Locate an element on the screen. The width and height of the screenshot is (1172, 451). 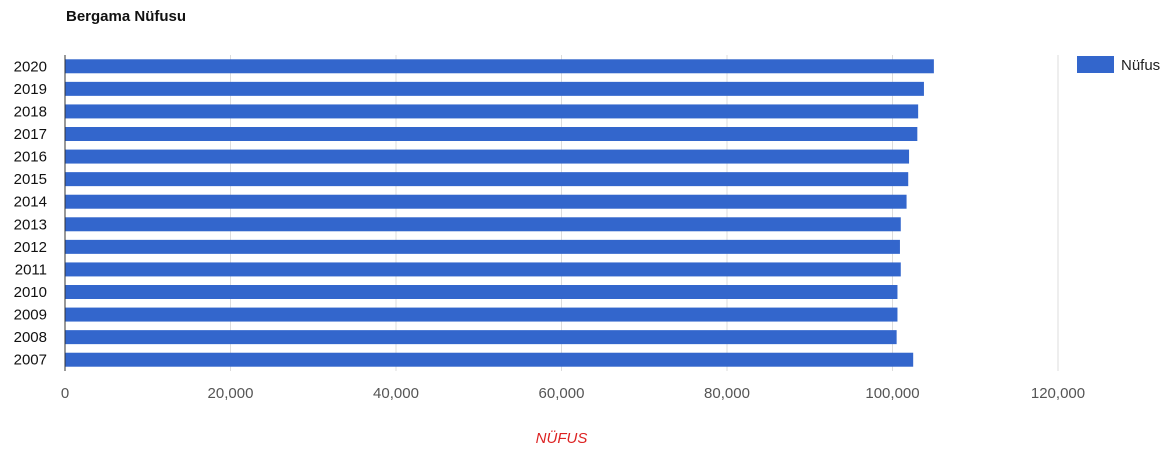
y-tick-label: 2008 is located at coordinates (30, 337).